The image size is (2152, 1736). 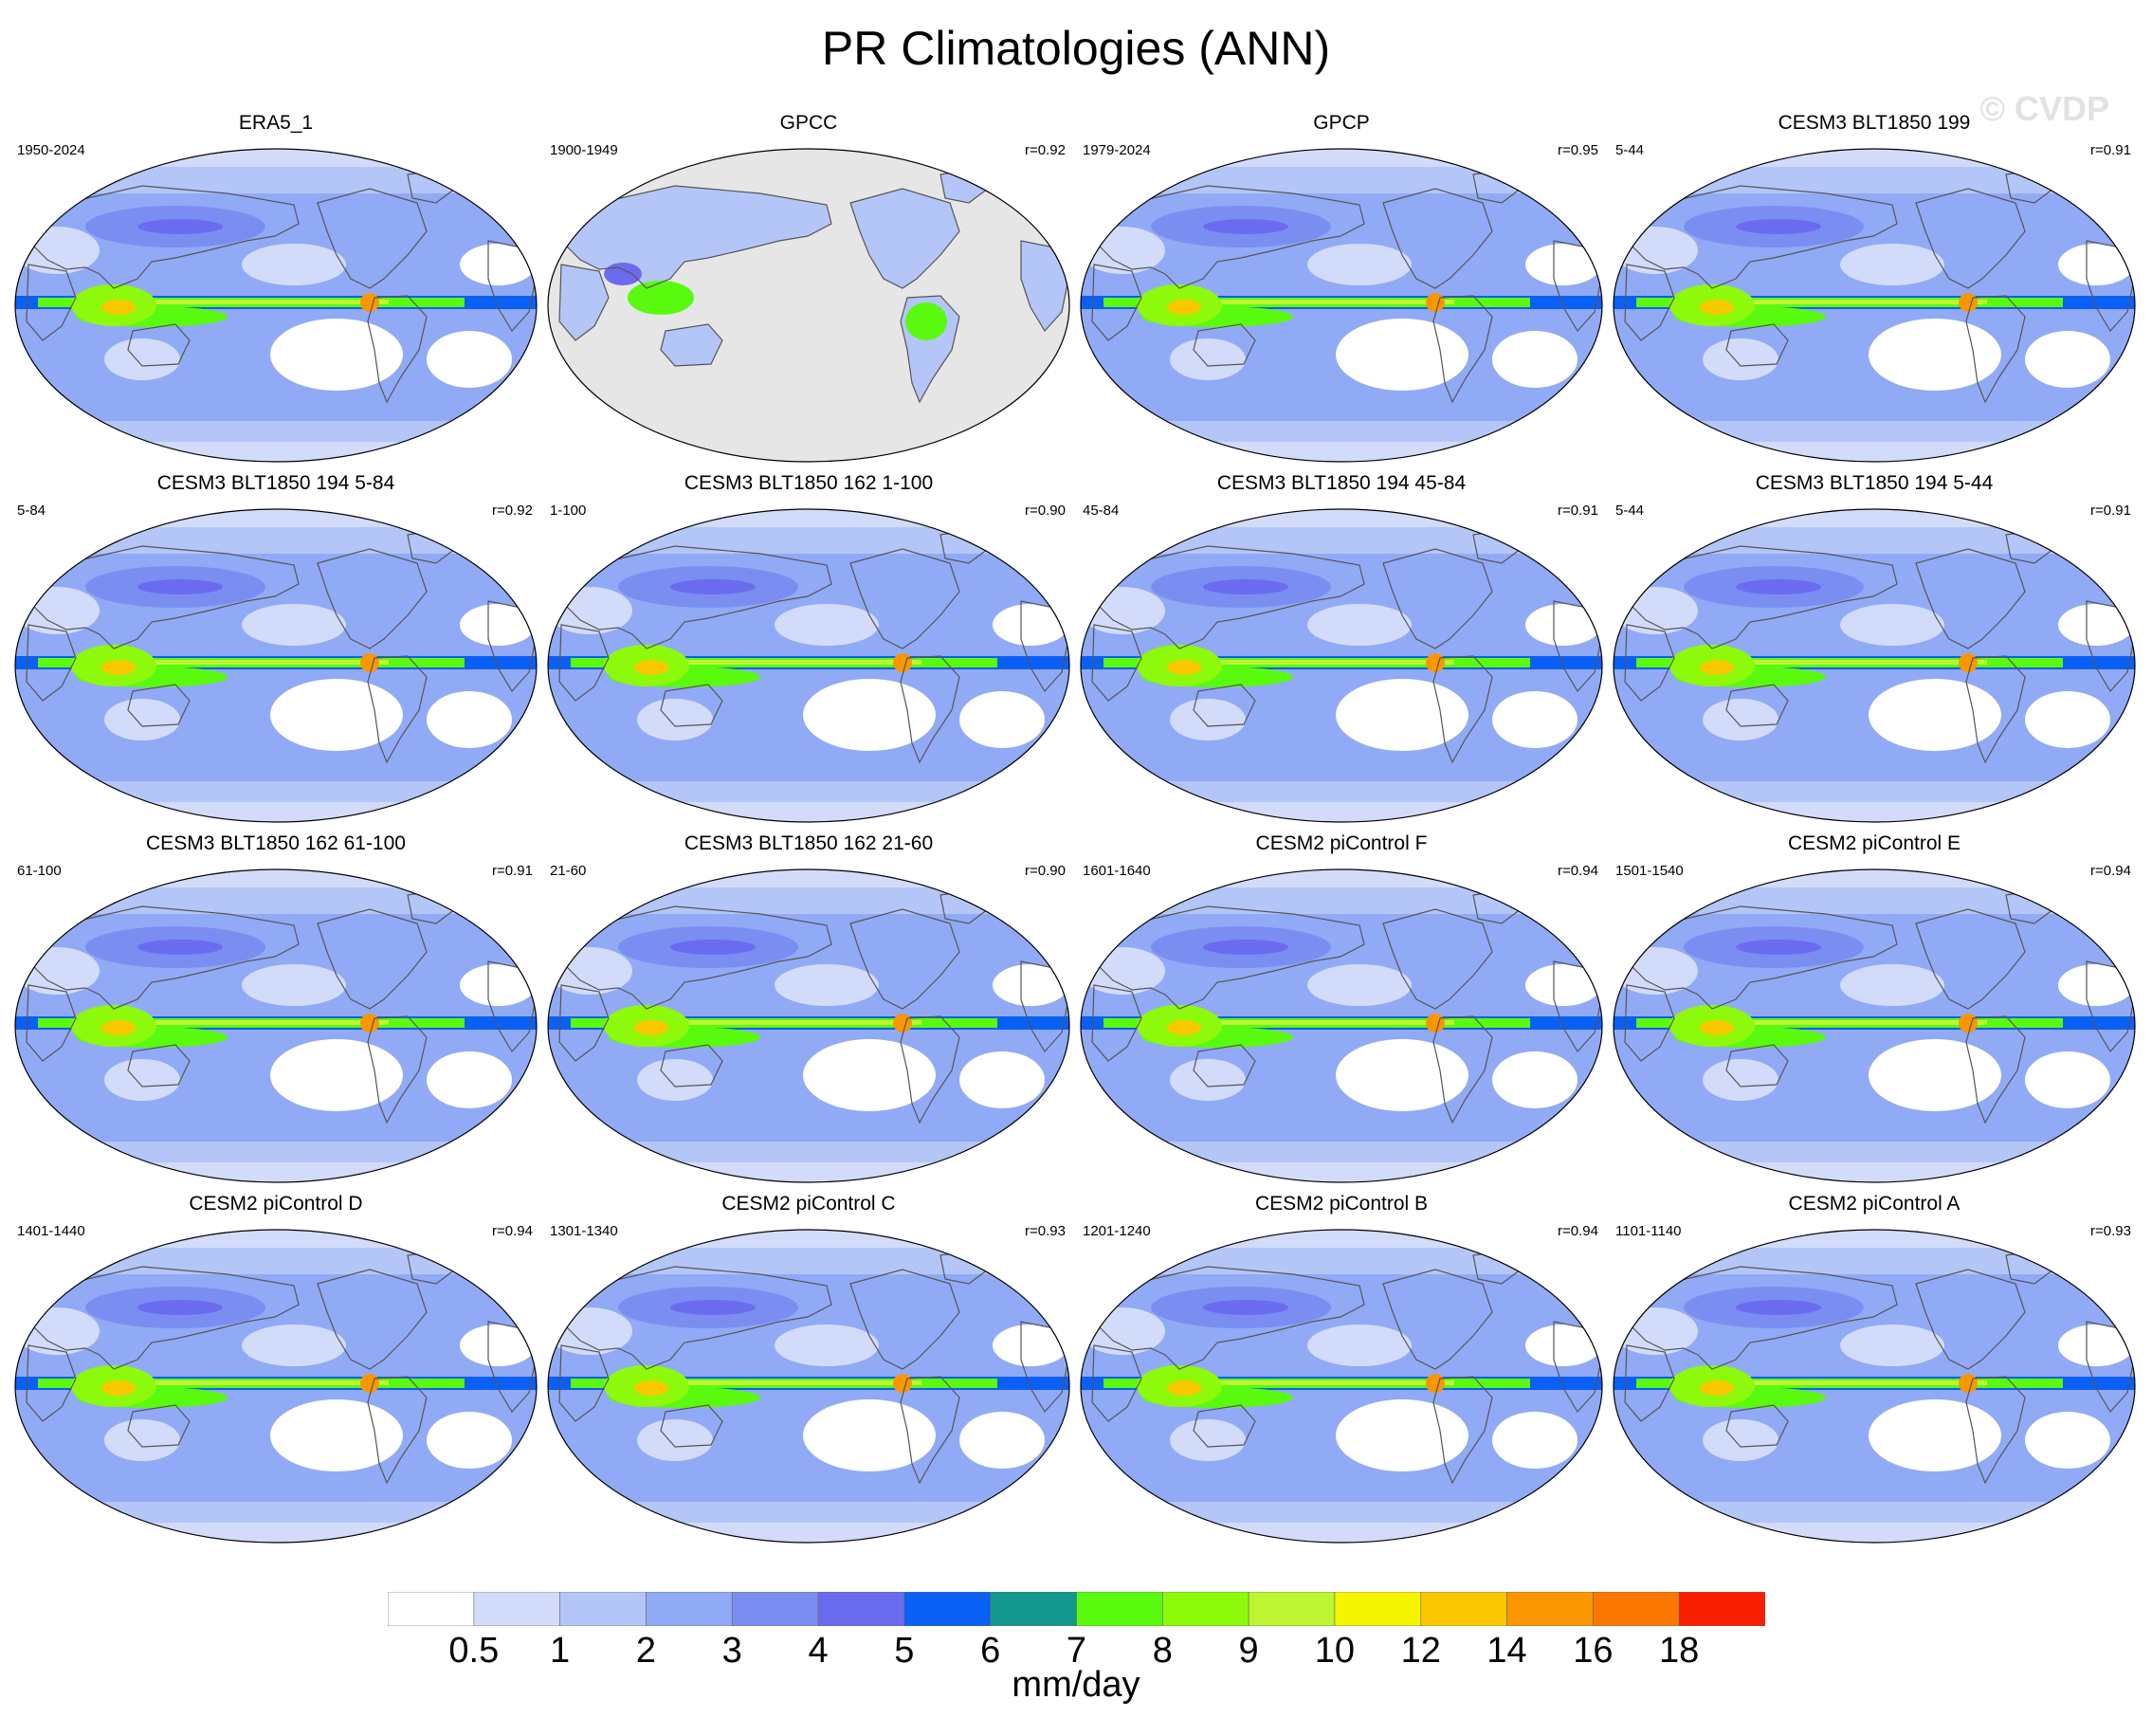 I want to click on colorbar-tick-label: 10, so click(x=1335, y=1651).